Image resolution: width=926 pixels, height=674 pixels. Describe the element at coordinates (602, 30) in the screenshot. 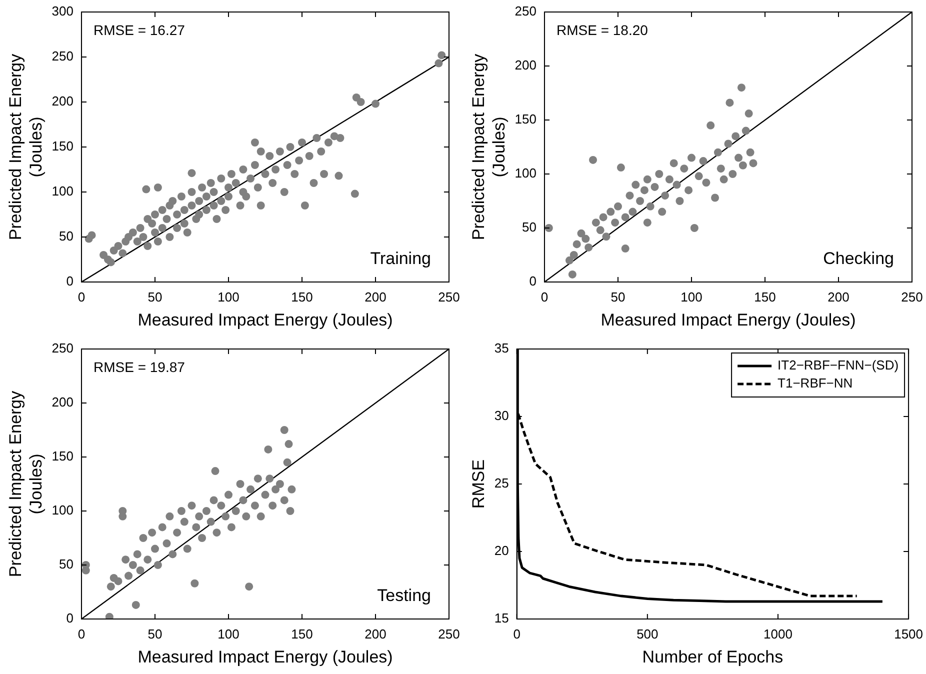

I see `annotation: RMSE = 18.20` at that location.